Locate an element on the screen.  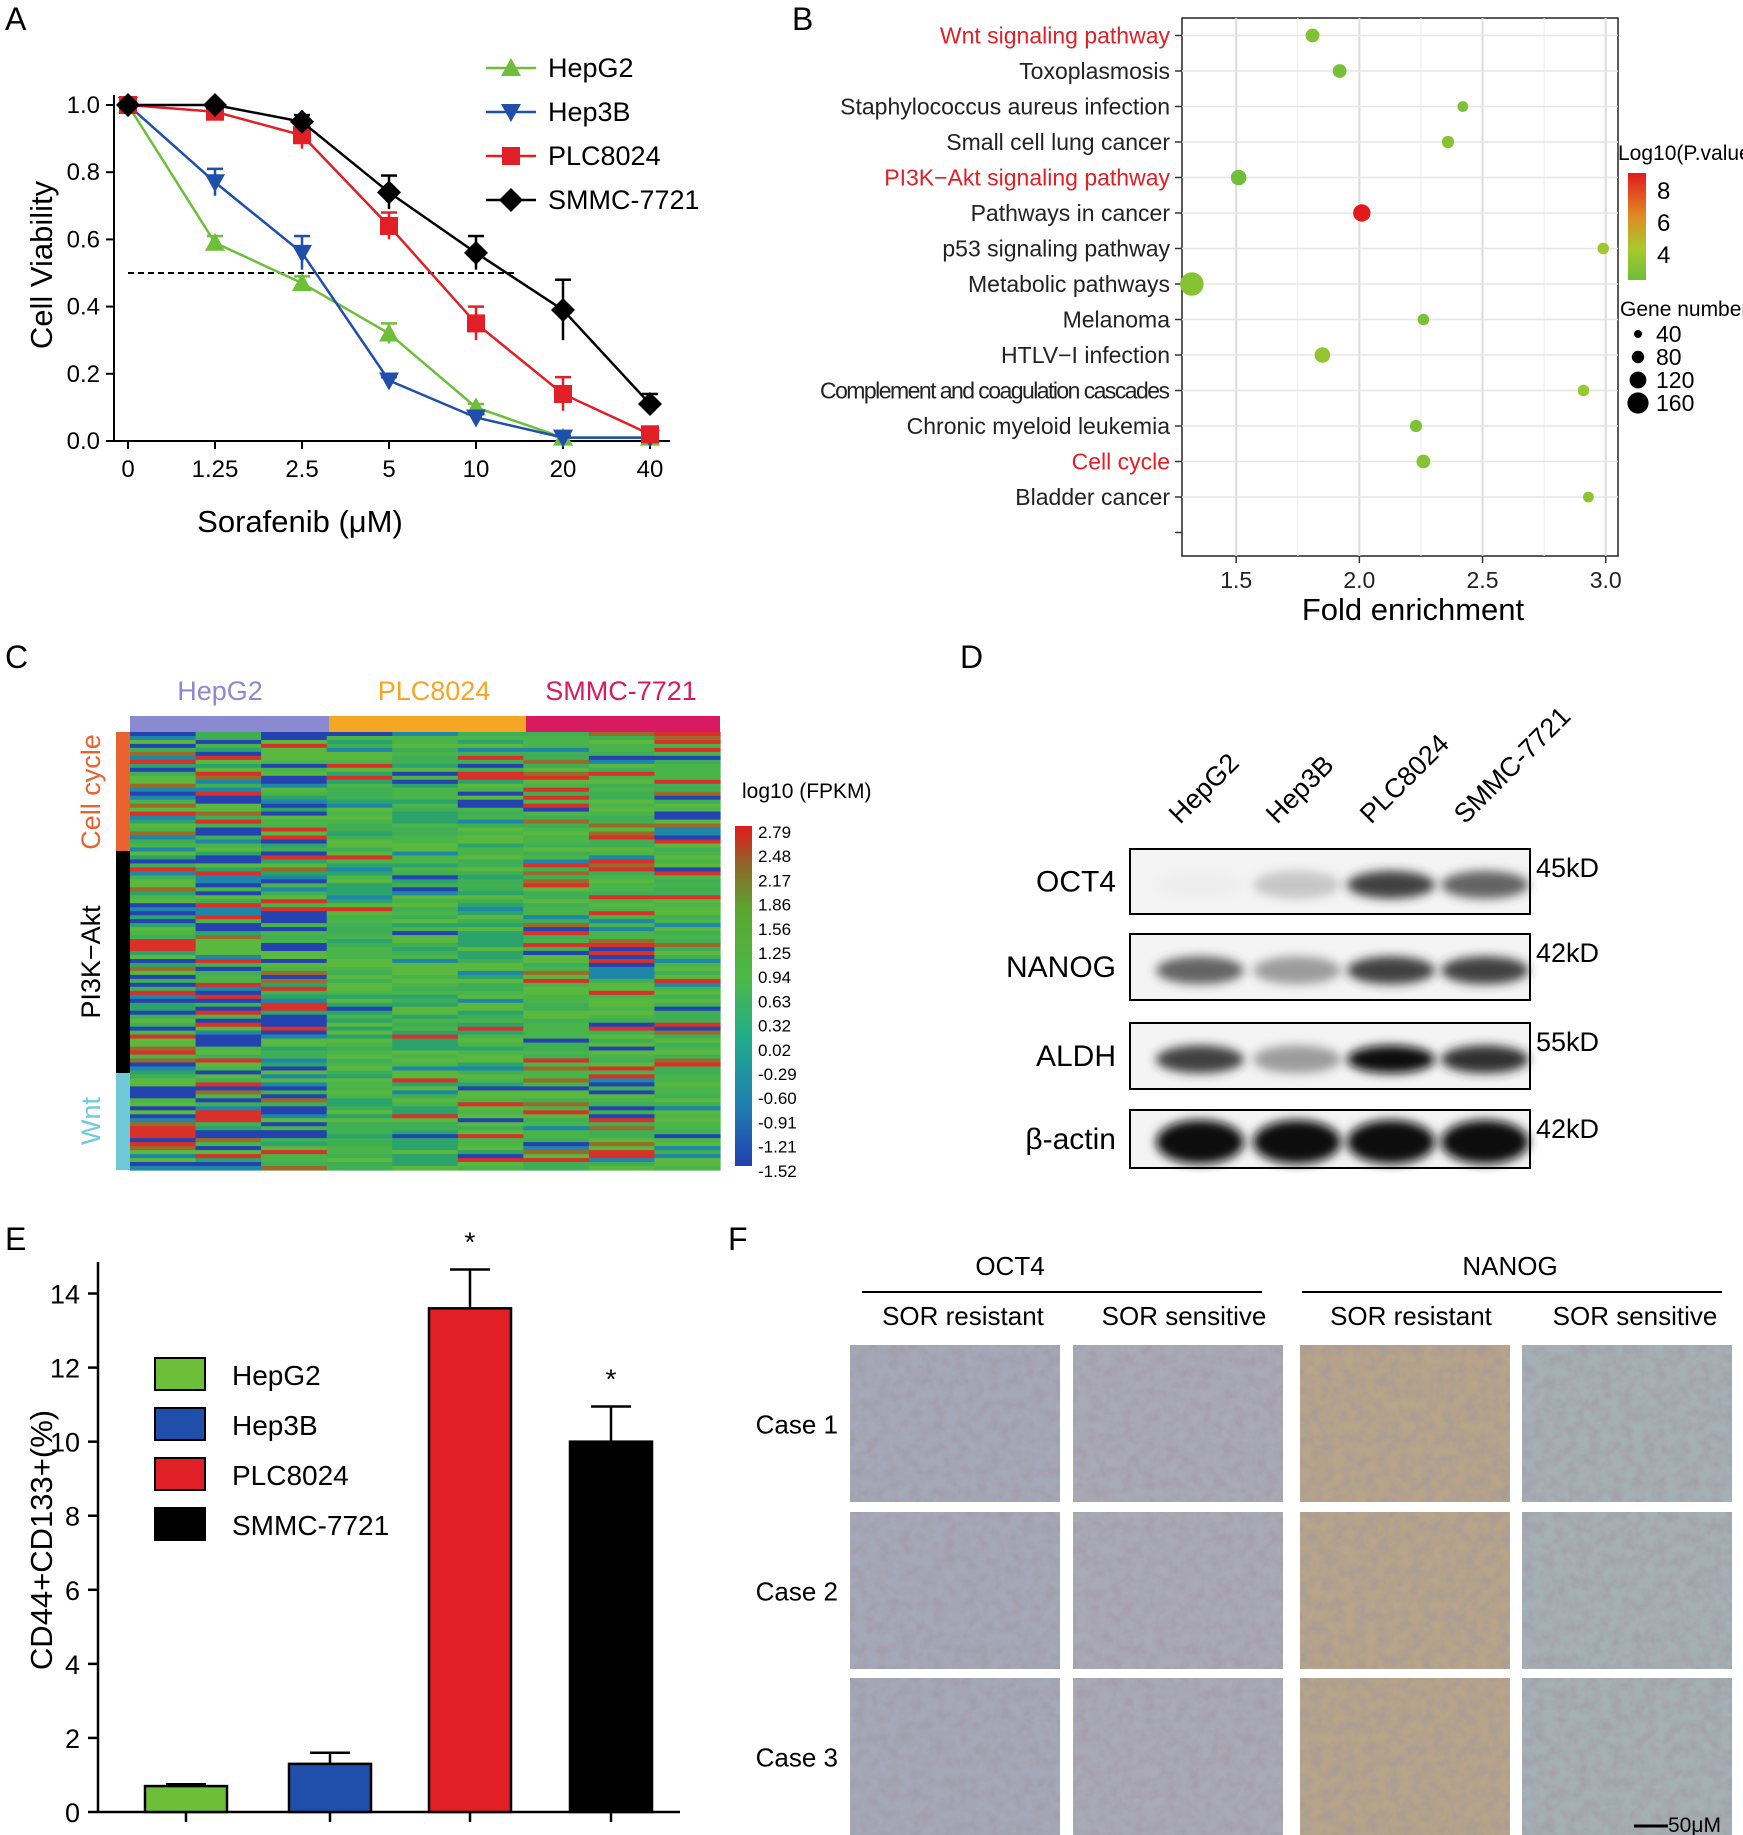
panel-b-color-legend-title: Log10(P.value) is located at coordinates (1680, 153).